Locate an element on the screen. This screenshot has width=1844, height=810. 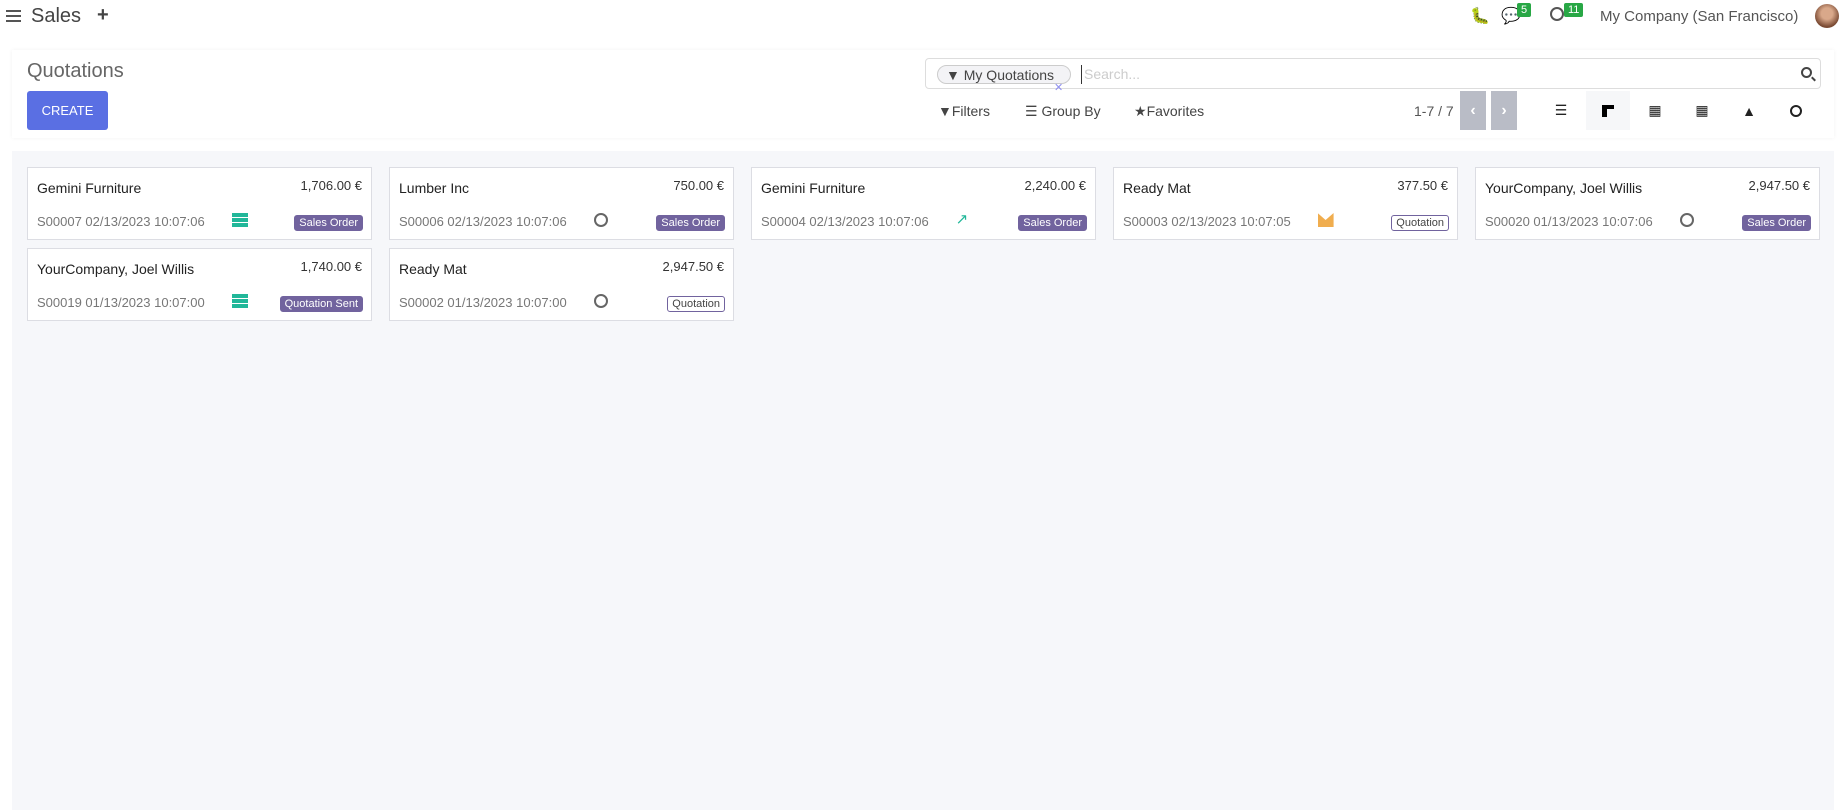
order-reference: S00004 02/13/2023 10:07:06 is located at coordinates (845, 221).